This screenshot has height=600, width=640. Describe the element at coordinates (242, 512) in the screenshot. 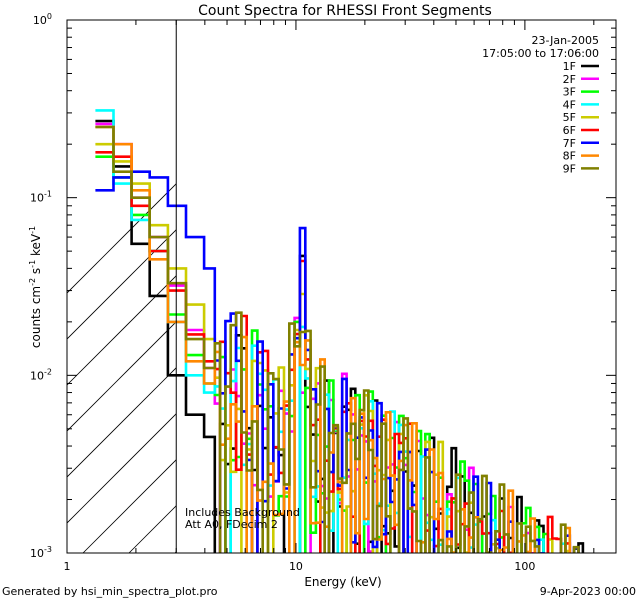

I see `background-note: Includes Background` at that location.